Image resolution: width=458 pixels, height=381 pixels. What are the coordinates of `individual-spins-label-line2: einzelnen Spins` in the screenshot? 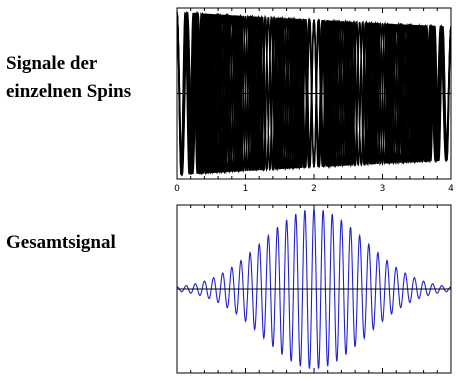 It's located at (69, 91).